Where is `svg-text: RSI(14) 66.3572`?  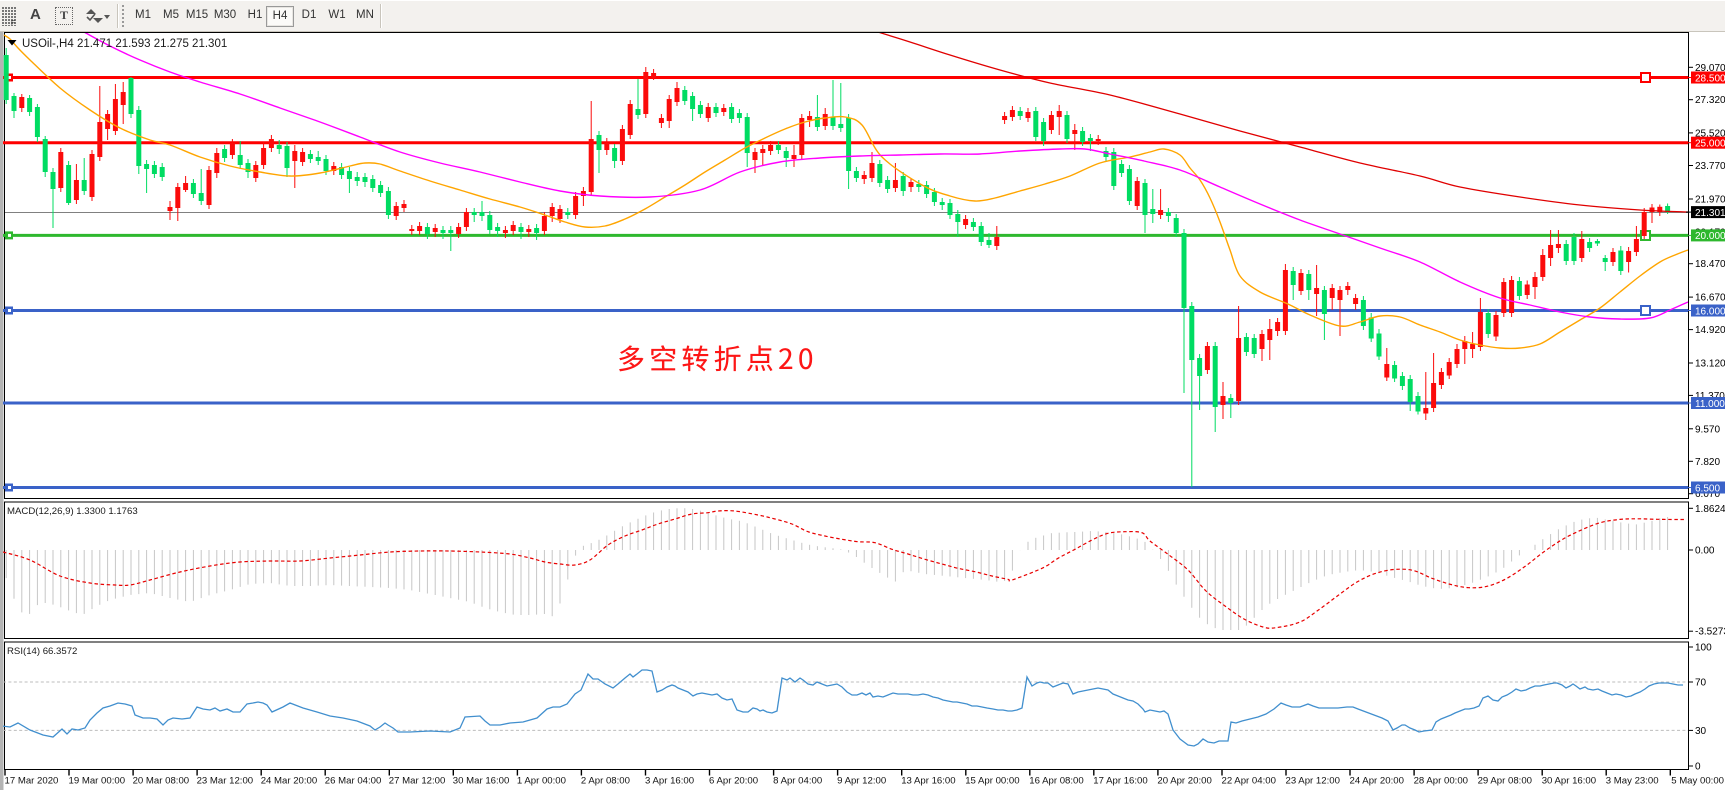
svg-text: RSI(14) 66.3572 is located at coordinates (42, 651).